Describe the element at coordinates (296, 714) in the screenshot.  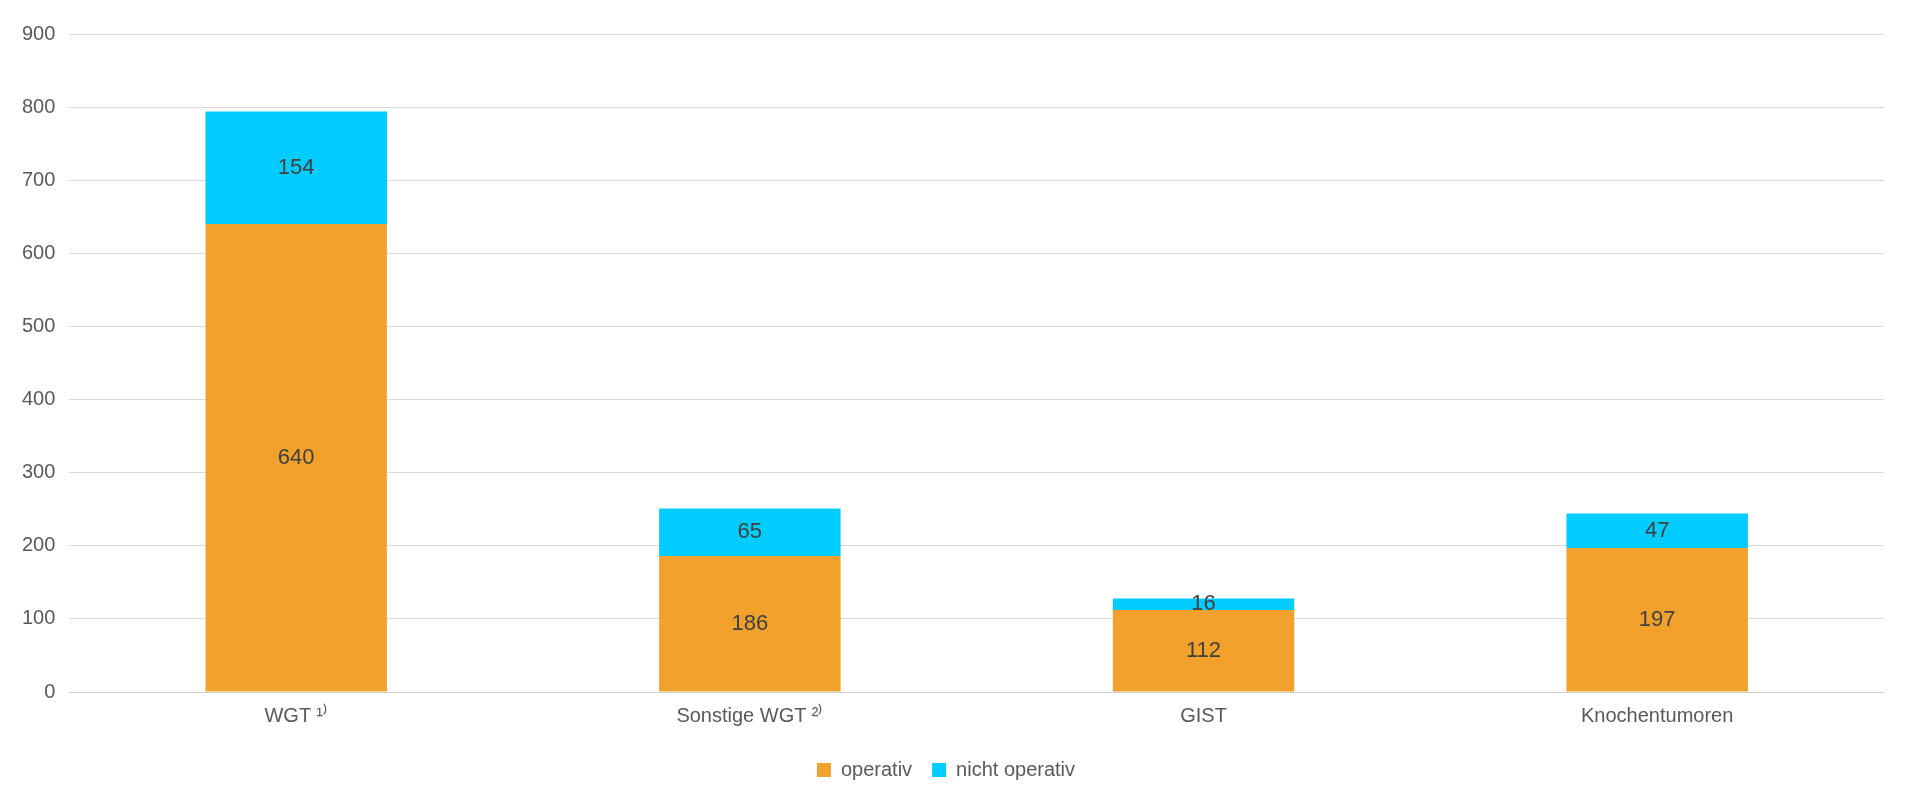
I see `x-tick-label: WGT ¹⁾` at that location.